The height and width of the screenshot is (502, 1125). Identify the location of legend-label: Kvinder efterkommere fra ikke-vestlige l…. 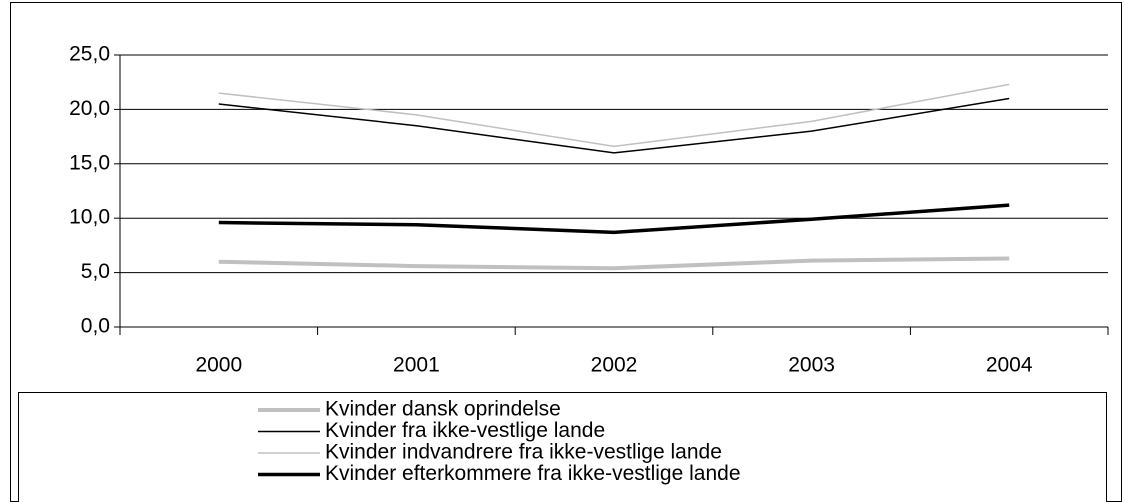
(533, 473).